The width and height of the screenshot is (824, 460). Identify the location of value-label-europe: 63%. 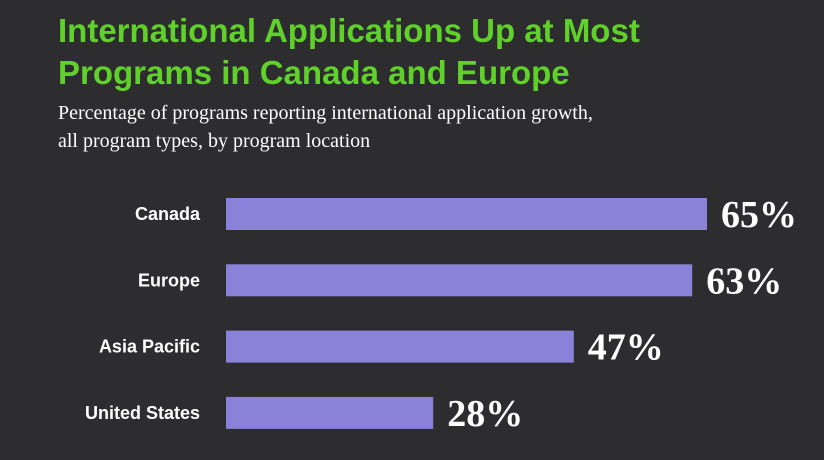
(744, 281).